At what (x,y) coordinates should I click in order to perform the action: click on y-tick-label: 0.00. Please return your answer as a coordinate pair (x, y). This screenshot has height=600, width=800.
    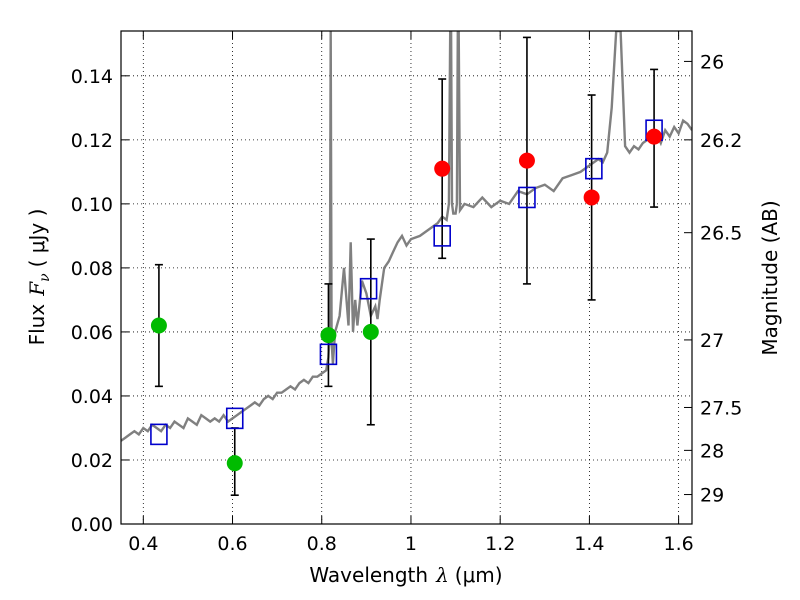
    Looking at the image, I should click on (92, 525).